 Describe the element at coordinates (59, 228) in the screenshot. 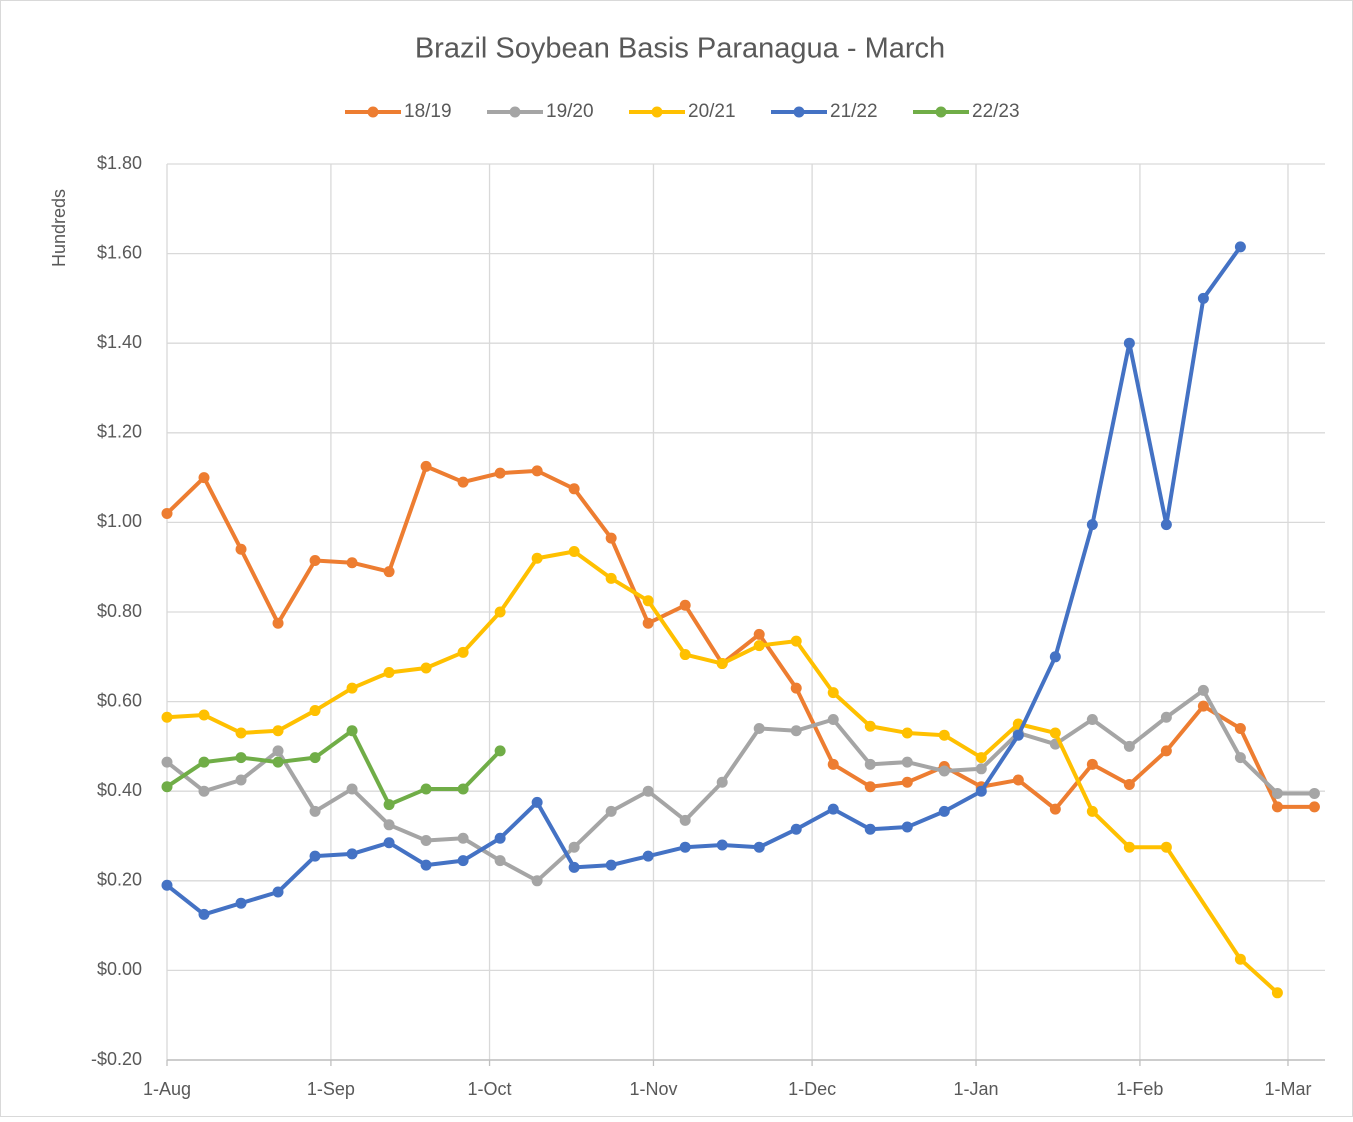

I see `y-axis-title: Hundreds` at that location.